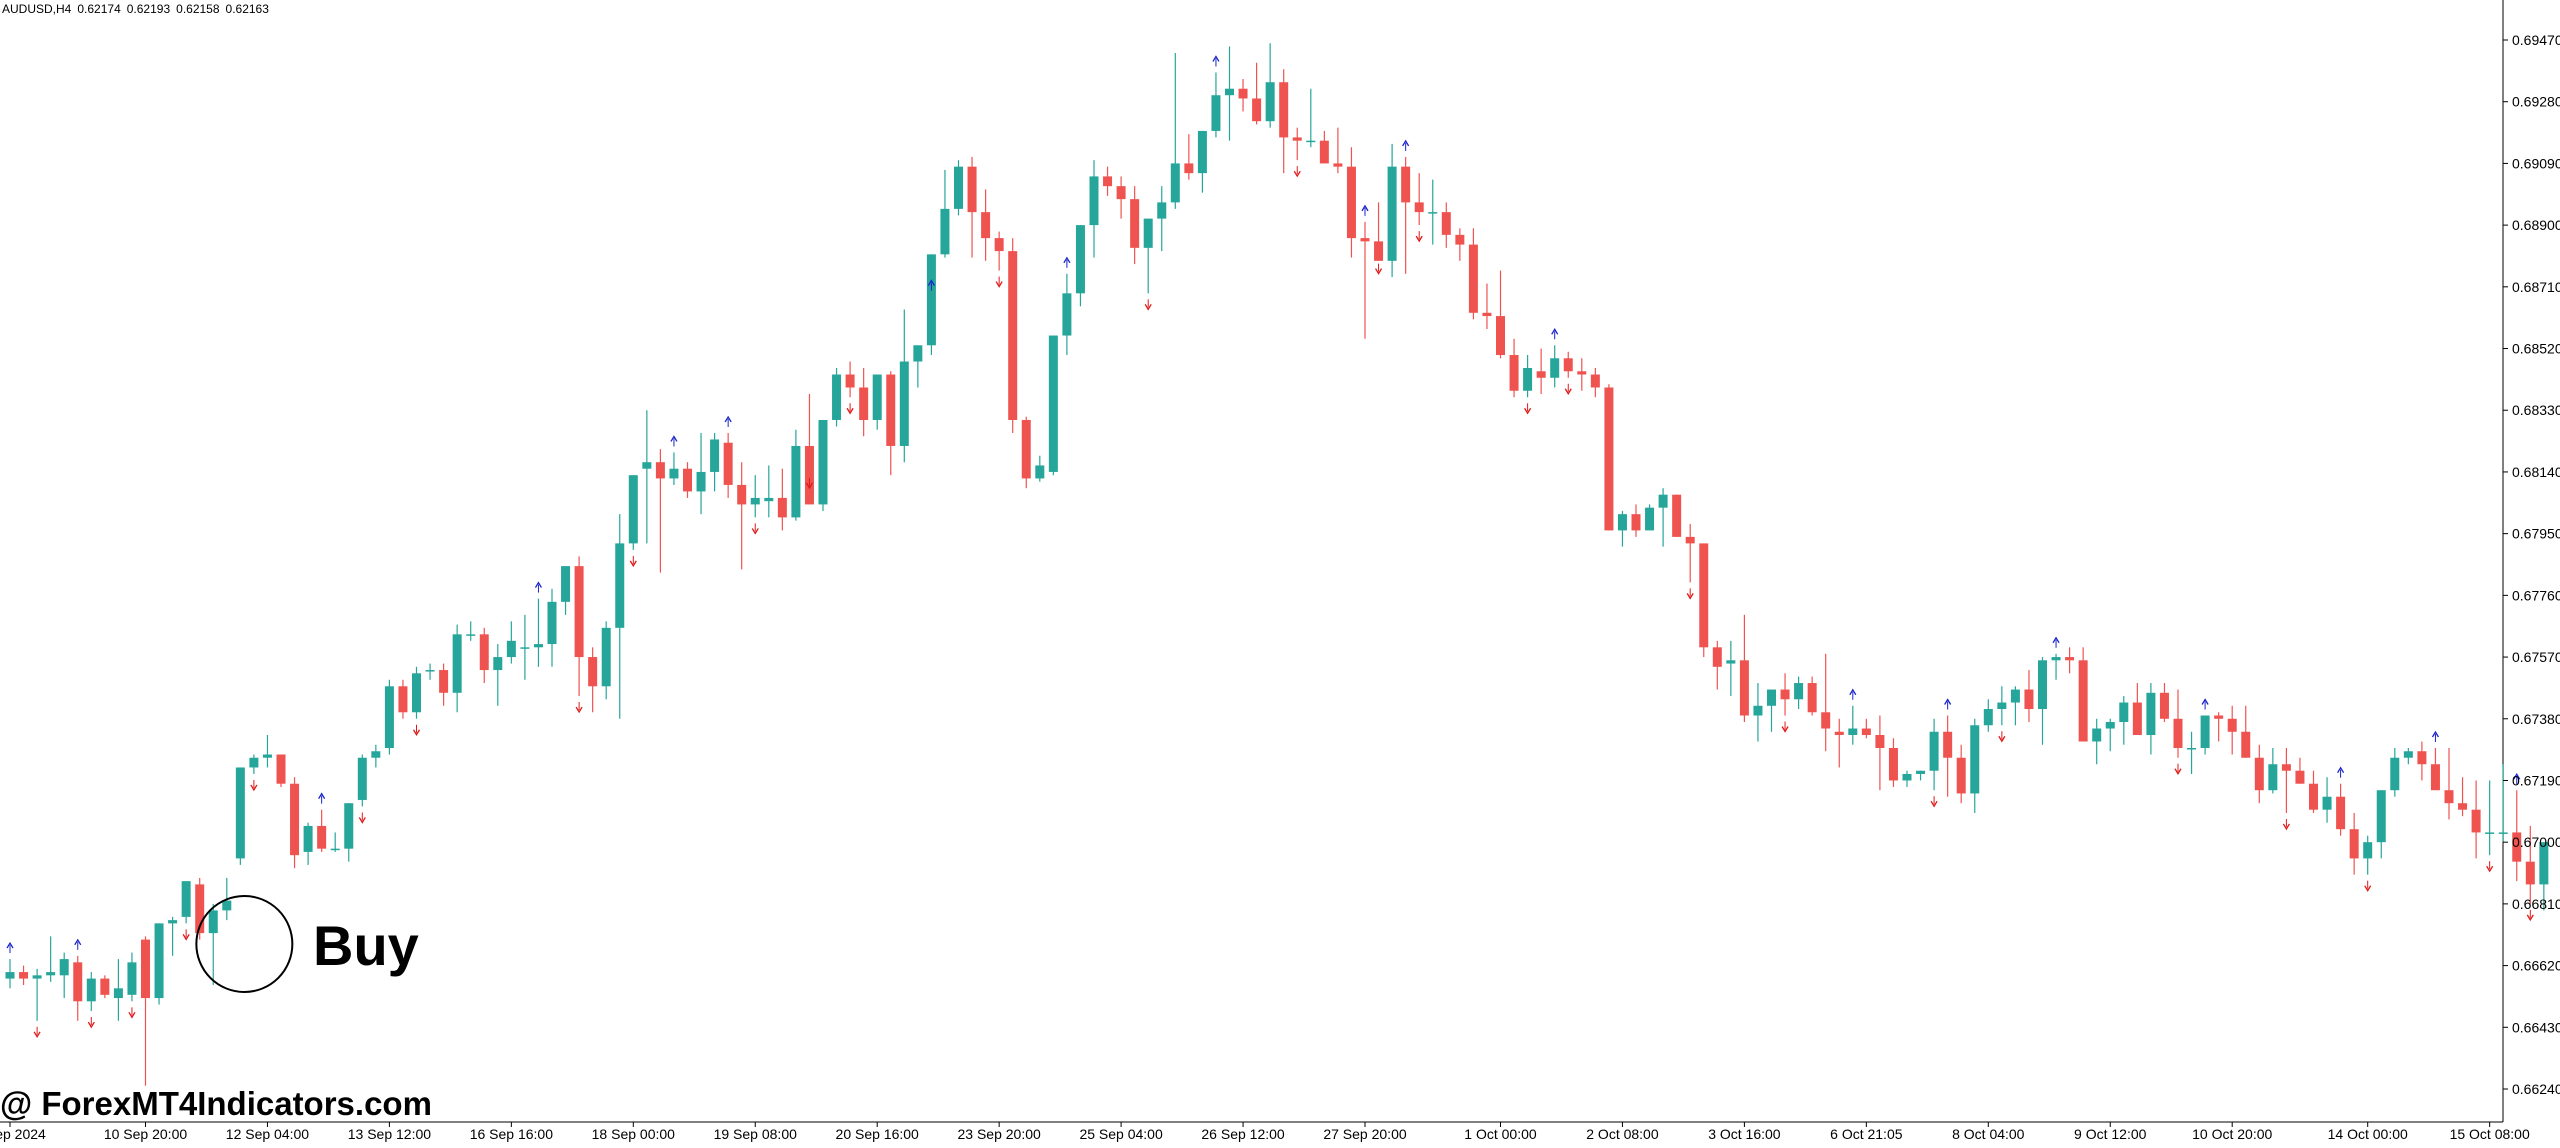  What do you see at coordinates (2232, 1134) in the screenshot?
I see `time-tick-label: 10 Oct 20:00` at bounding box center [2232, 1134].